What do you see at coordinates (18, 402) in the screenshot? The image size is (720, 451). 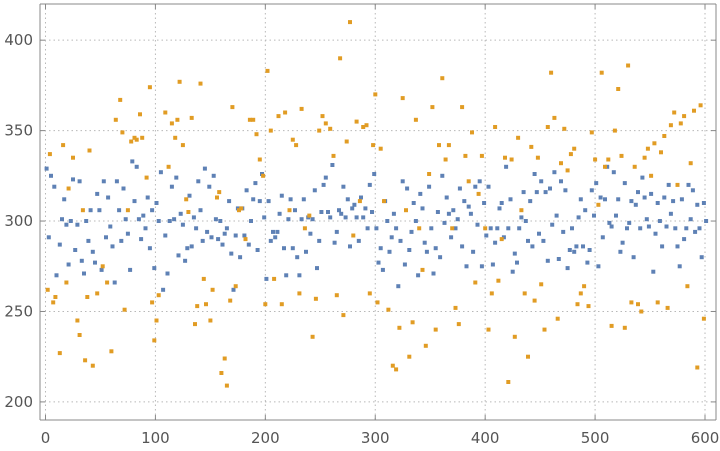 I see `y-tick-label-0: 200` at bounding box center [18, 402].